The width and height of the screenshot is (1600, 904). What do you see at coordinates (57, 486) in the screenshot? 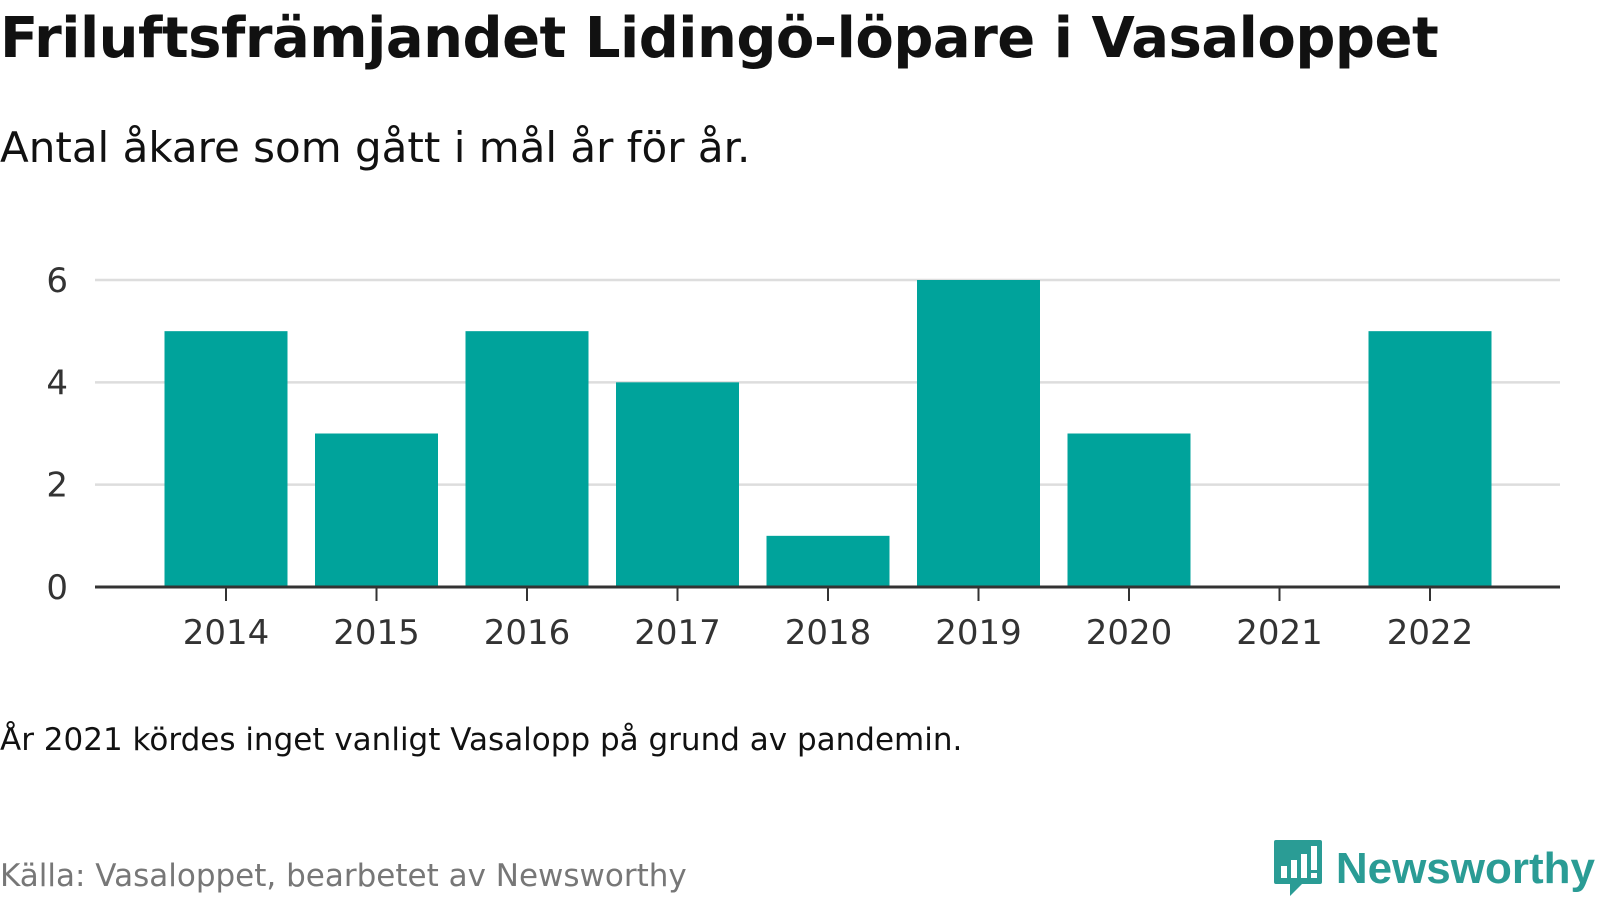
I see `y-tick-label: 2` at bounding box center [57, 486].